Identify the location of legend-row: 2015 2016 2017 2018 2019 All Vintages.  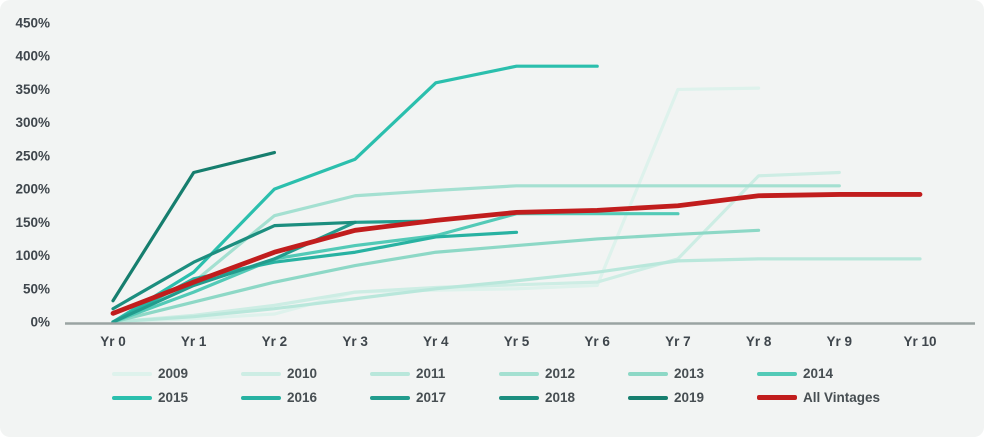
(496, 397).